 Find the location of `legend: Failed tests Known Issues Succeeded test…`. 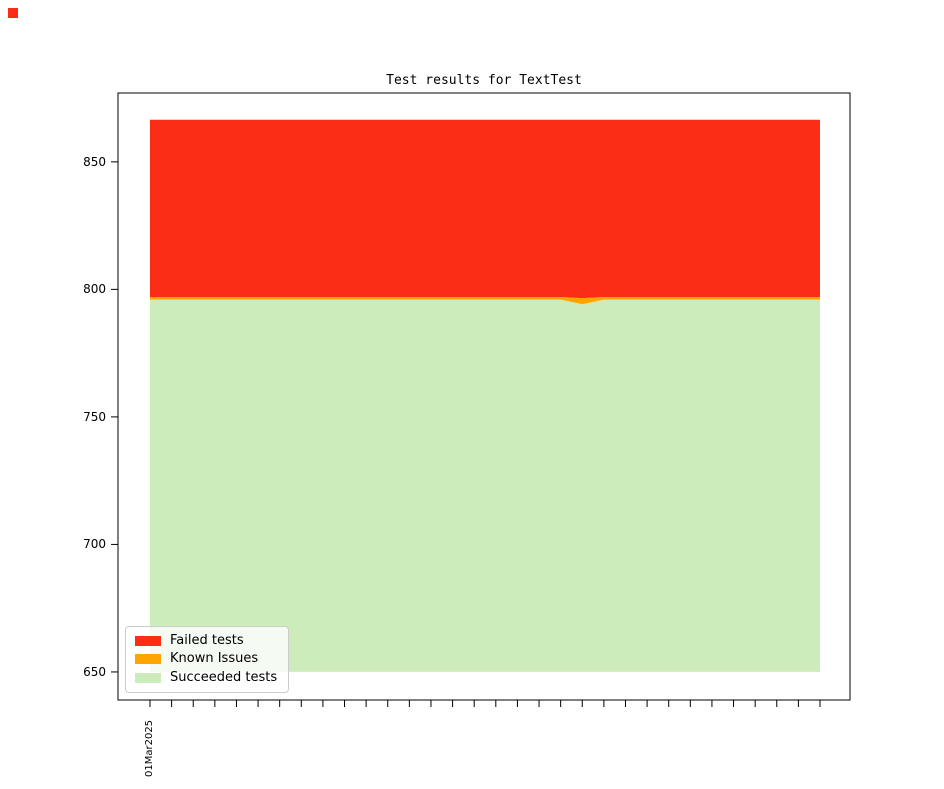

legend: Failed tests Known Issues Succeeded test… is located at coordinates (207, 659).